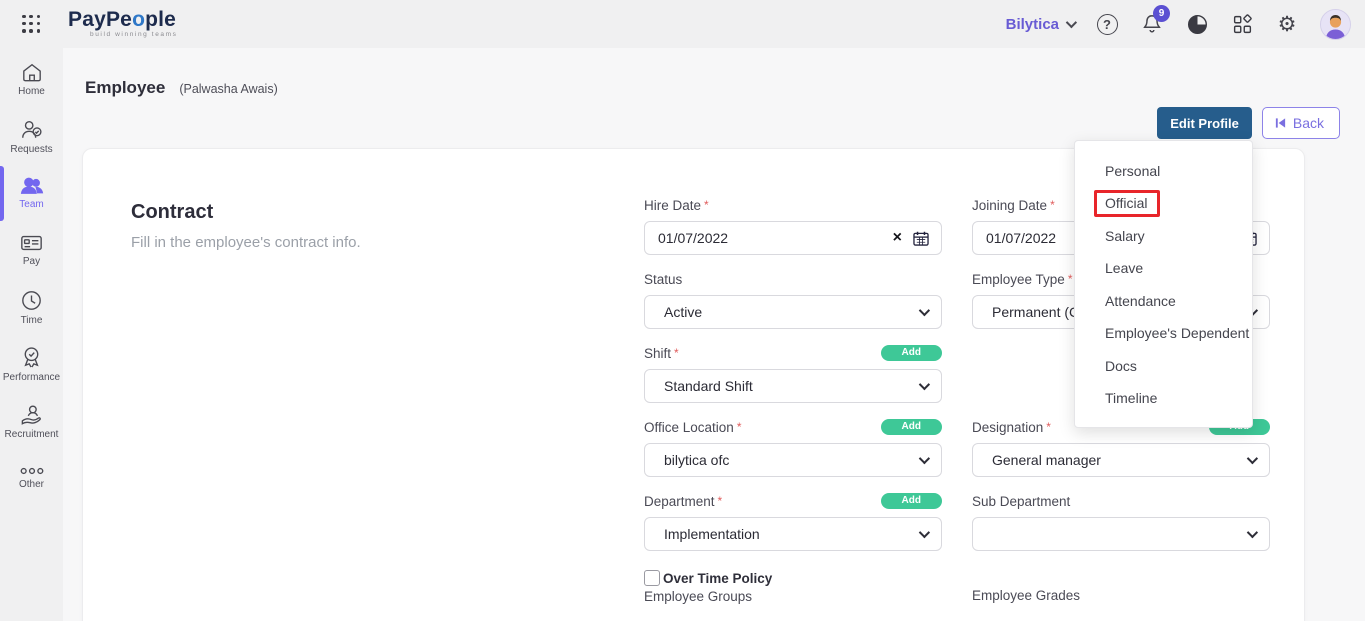 Image resolution: width=1365 pixels, height=621 pixels. What do you see at coordinates (911, 427) in the screenshot?
I see `office-location-add-button: Add` at bounding box center [911, 427].